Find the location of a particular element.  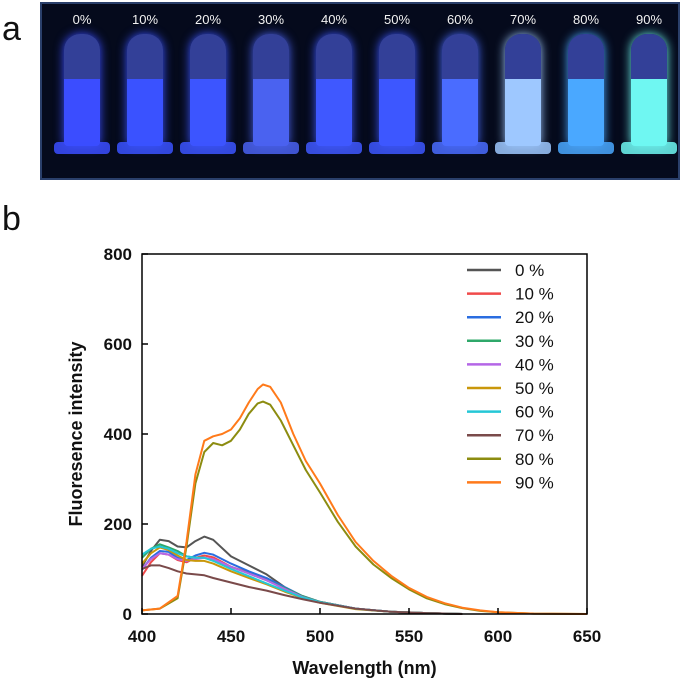

y-tick-label: 400 is located at coordinates (118, 434).